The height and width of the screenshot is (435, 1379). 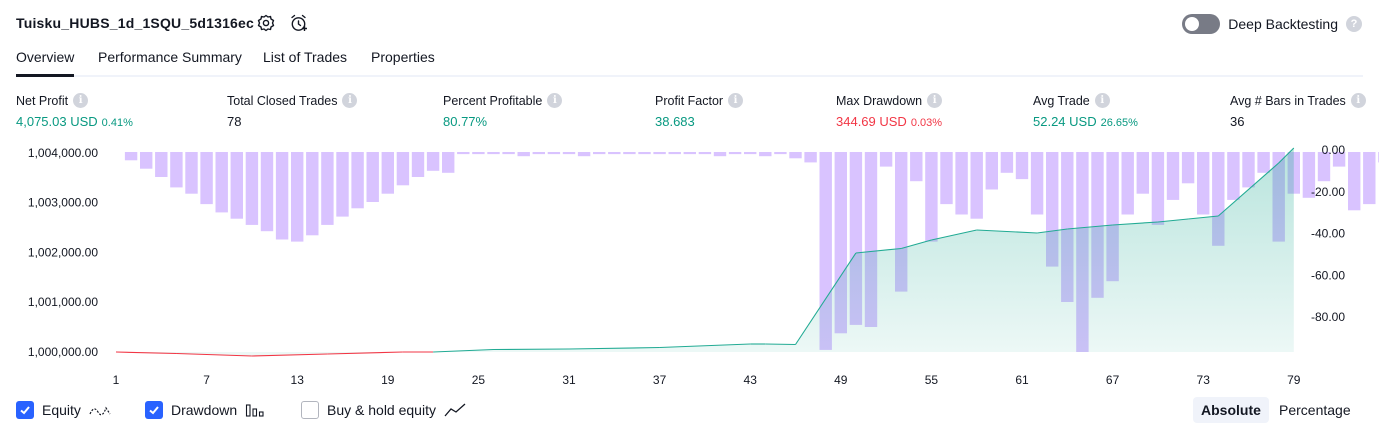 I want to click on tab-overview: Overview, so click(x=45, y=63).